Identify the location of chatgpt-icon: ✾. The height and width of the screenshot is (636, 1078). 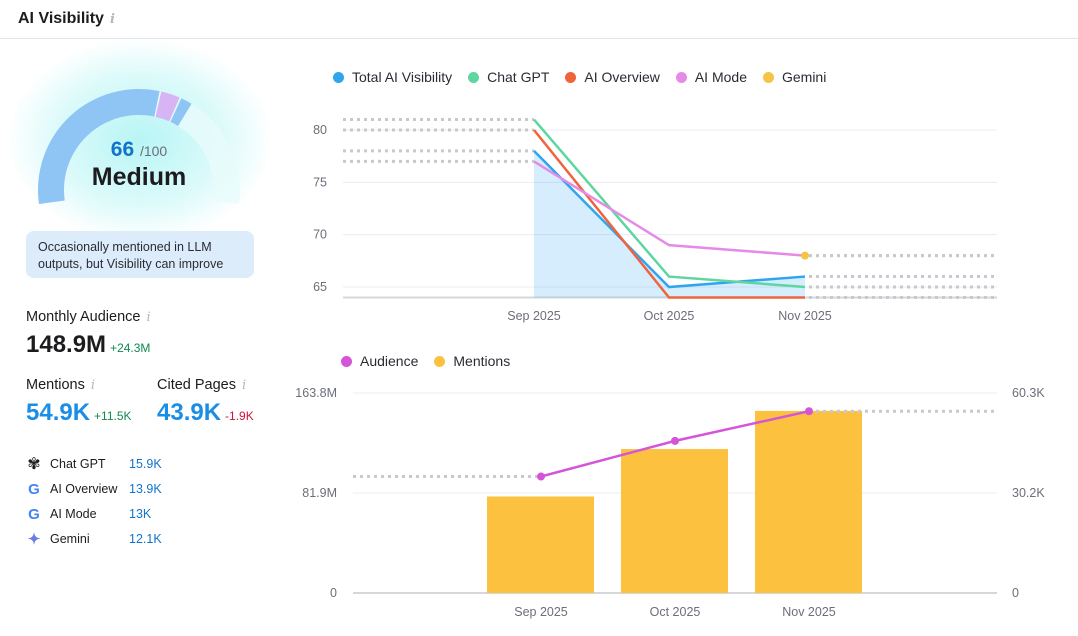
(34, 464).